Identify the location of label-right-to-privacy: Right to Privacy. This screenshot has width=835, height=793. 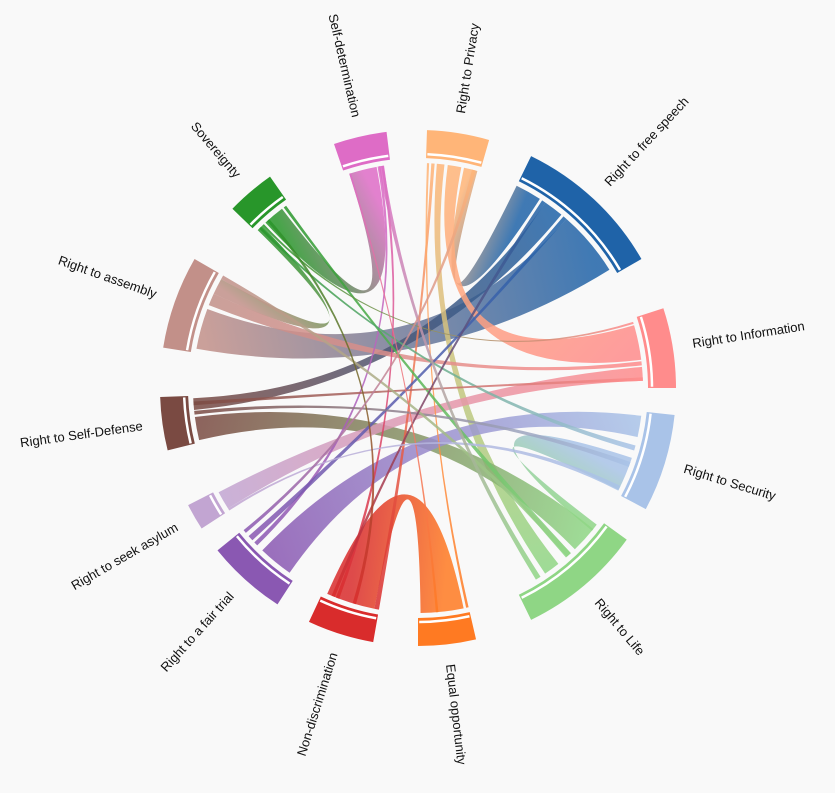
(467, 68).